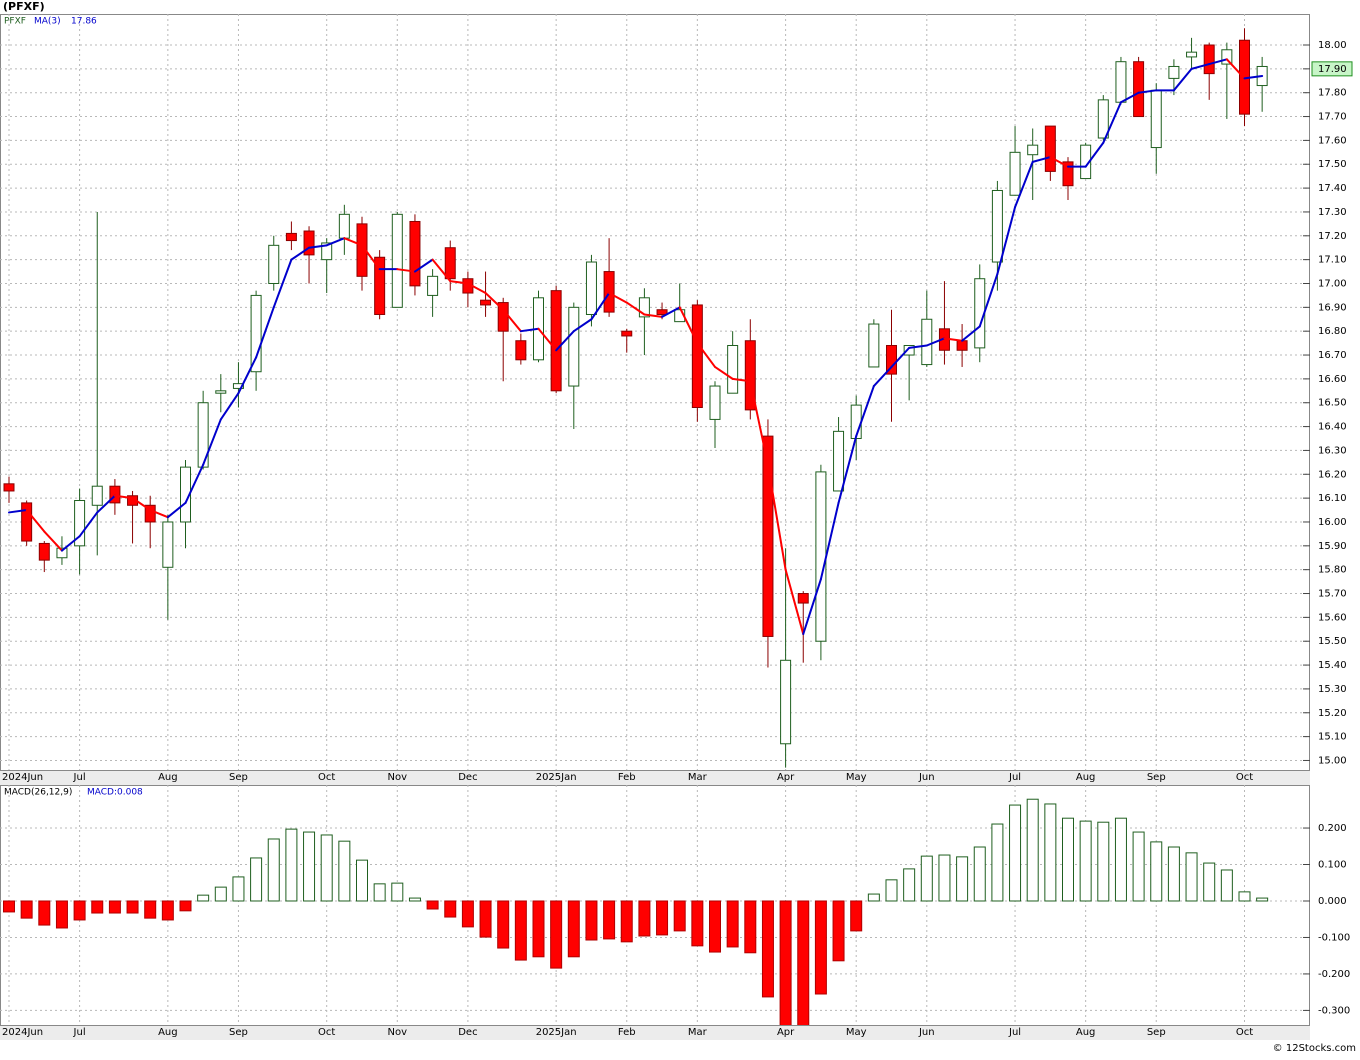 Image resolution: width=1360 pixels, height=1060 pixels. What do you see at coordinates (84, 22) in the screenshot?
I see `legend-ma-value: 17.86` at bounding box center [84, 22].